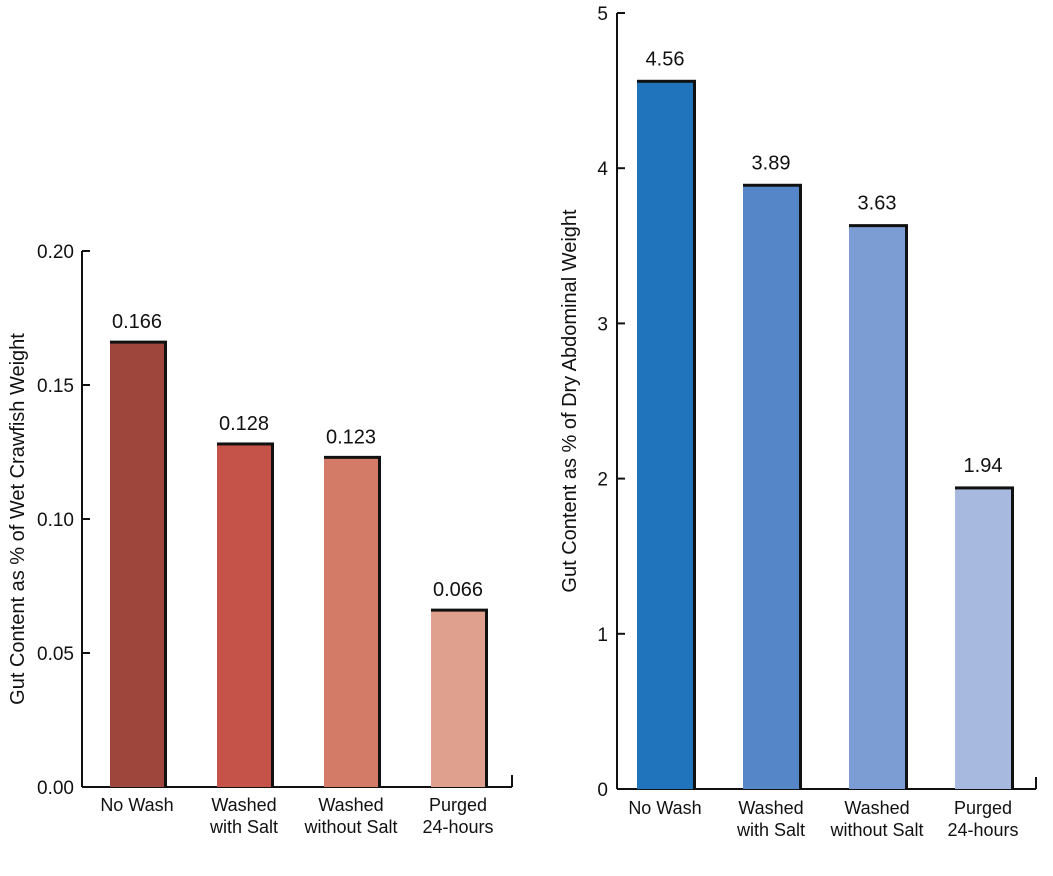  Describe the element at coordinates (244, 424) in the screenshot. I see `bar-value-label: 0.128` at that location.